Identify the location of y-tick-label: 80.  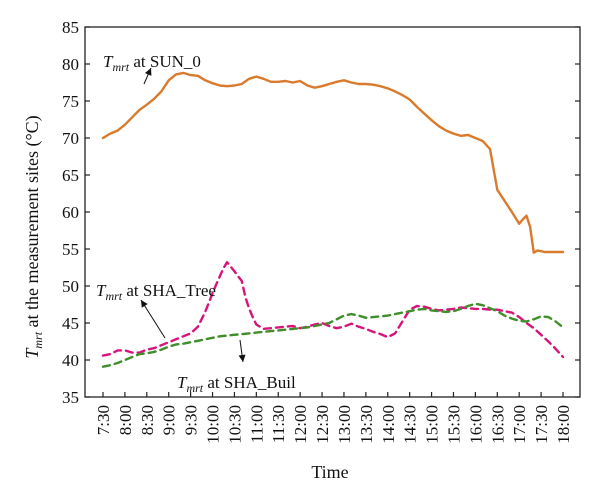
(70, 64).